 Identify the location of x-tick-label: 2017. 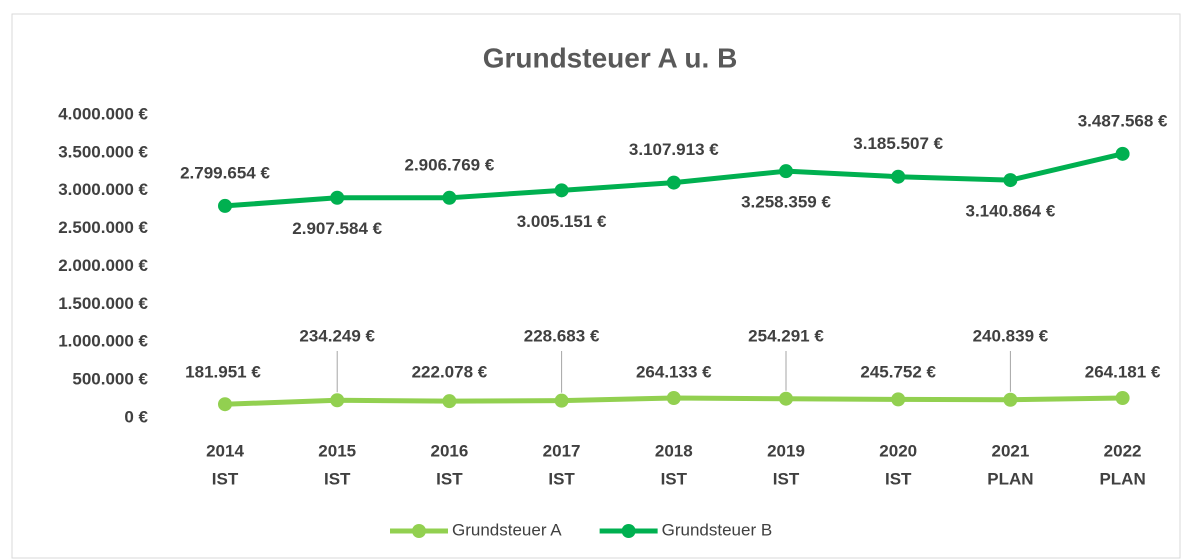
(562, 450).